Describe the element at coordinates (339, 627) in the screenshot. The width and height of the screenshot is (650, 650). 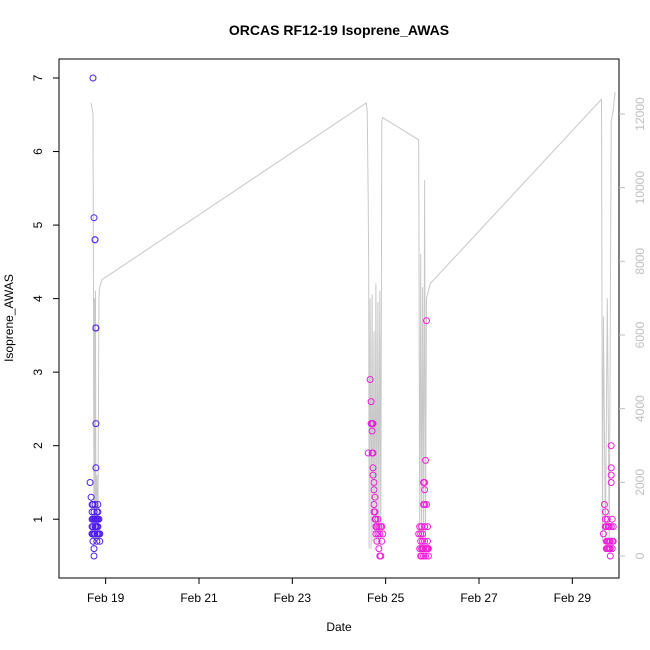
I see `x-axis-label: Date` at that location.